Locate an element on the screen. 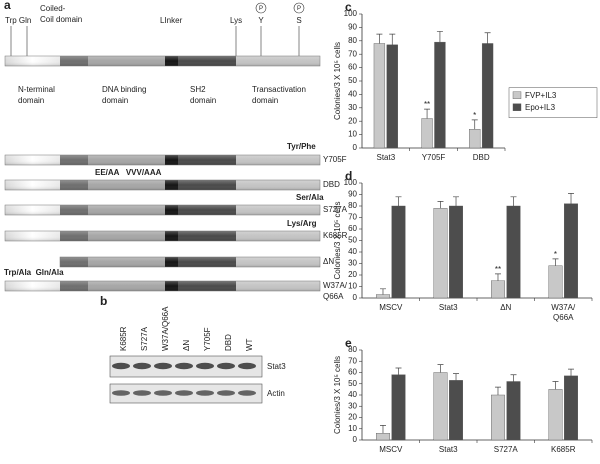 The height and width of the screenshot is (464, 600). significance-mark: ** is located at coordinates (498, 269).